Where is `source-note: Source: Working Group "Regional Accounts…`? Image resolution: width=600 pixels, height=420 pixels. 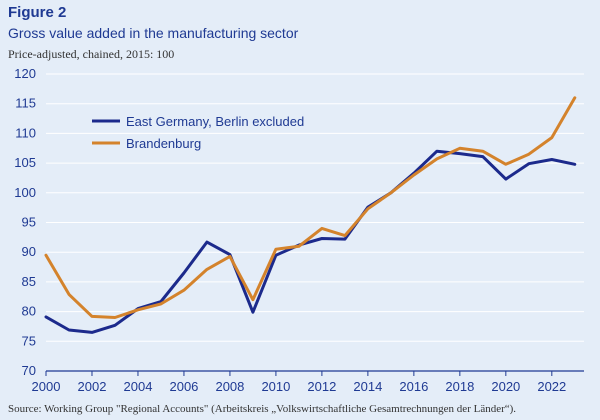 source-note: Source: Working Group "Regional Accounts… is located at coordinates (262, 409).